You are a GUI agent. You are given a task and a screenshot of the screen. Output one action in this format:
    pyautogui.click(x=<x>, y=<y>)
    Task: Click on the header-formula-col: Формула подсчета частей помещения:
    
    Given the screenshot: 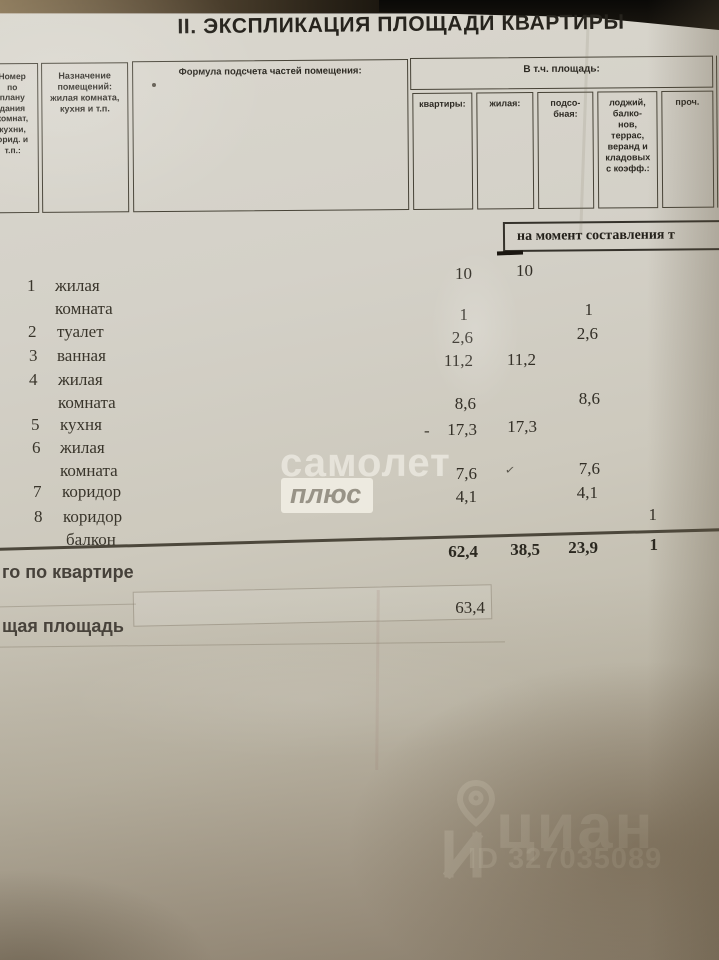 What is the action you would take?
    pyautogui.click(x=271, y=136)
    